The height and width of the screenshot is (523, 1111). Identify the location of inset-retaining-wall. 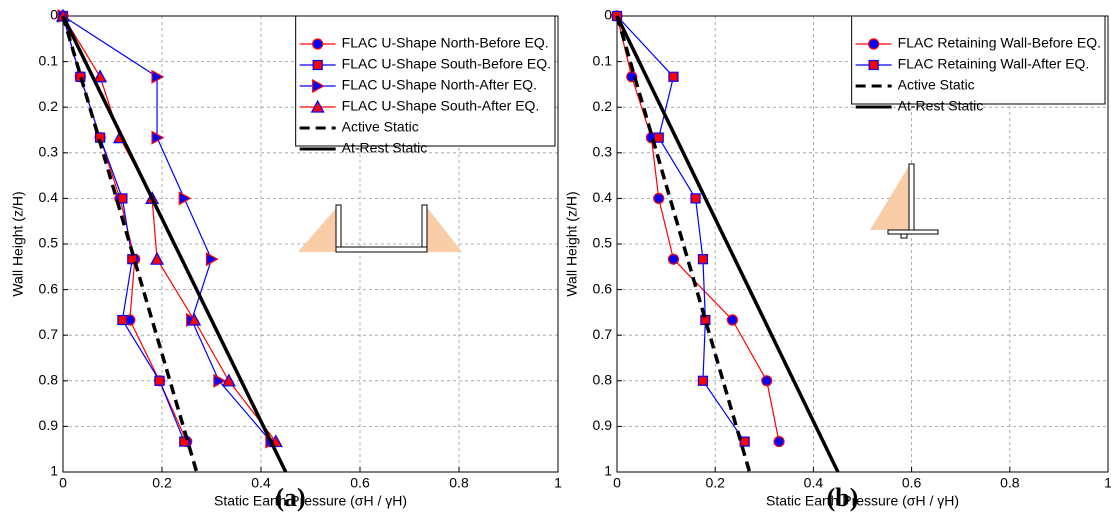
(904, 201).